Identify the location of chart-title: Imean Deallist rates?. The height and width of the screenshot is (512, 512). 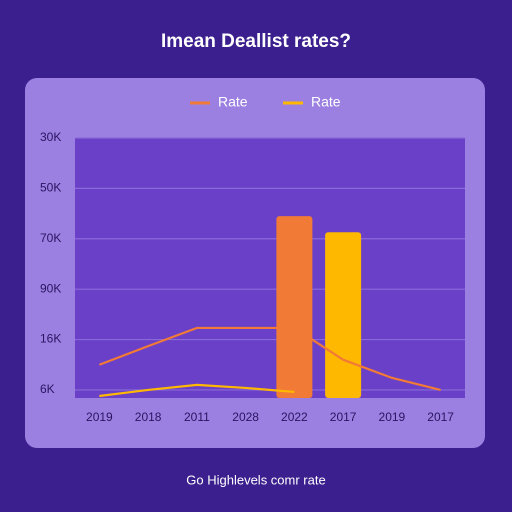
(256, 41).